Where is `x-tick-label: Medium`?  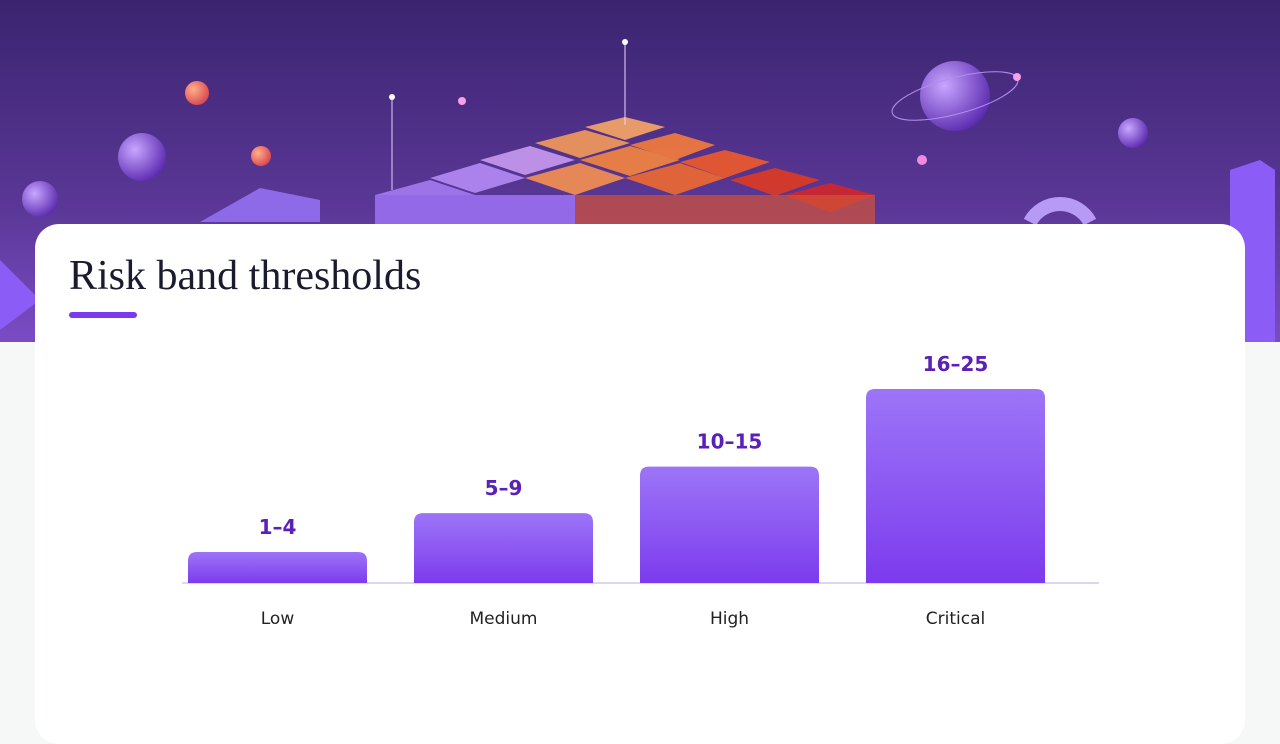 x-tick-label: Medium is located at coordinates (504, 619).